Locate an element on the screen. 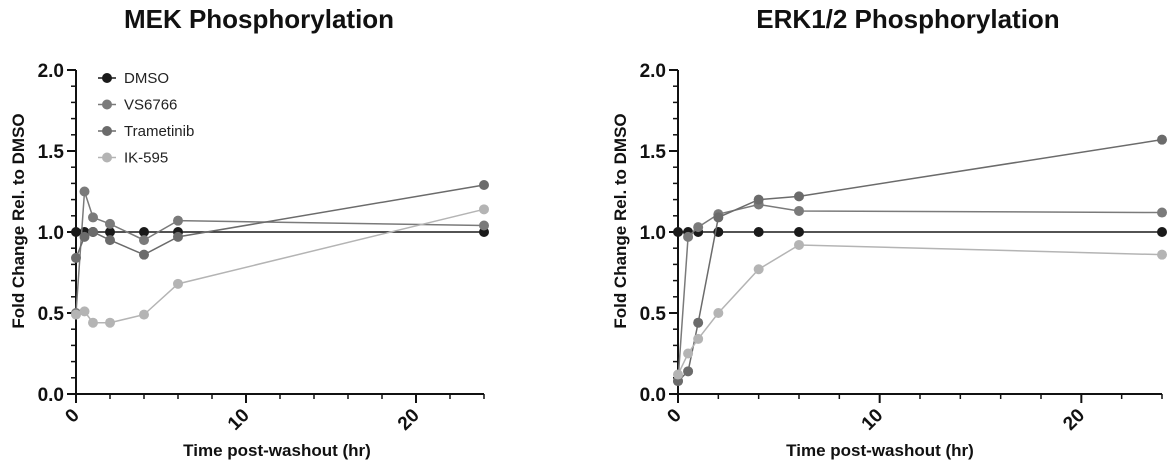  legend: DMSO VS6766 Trametinib IK-595 is located at coordinates (146, 118).